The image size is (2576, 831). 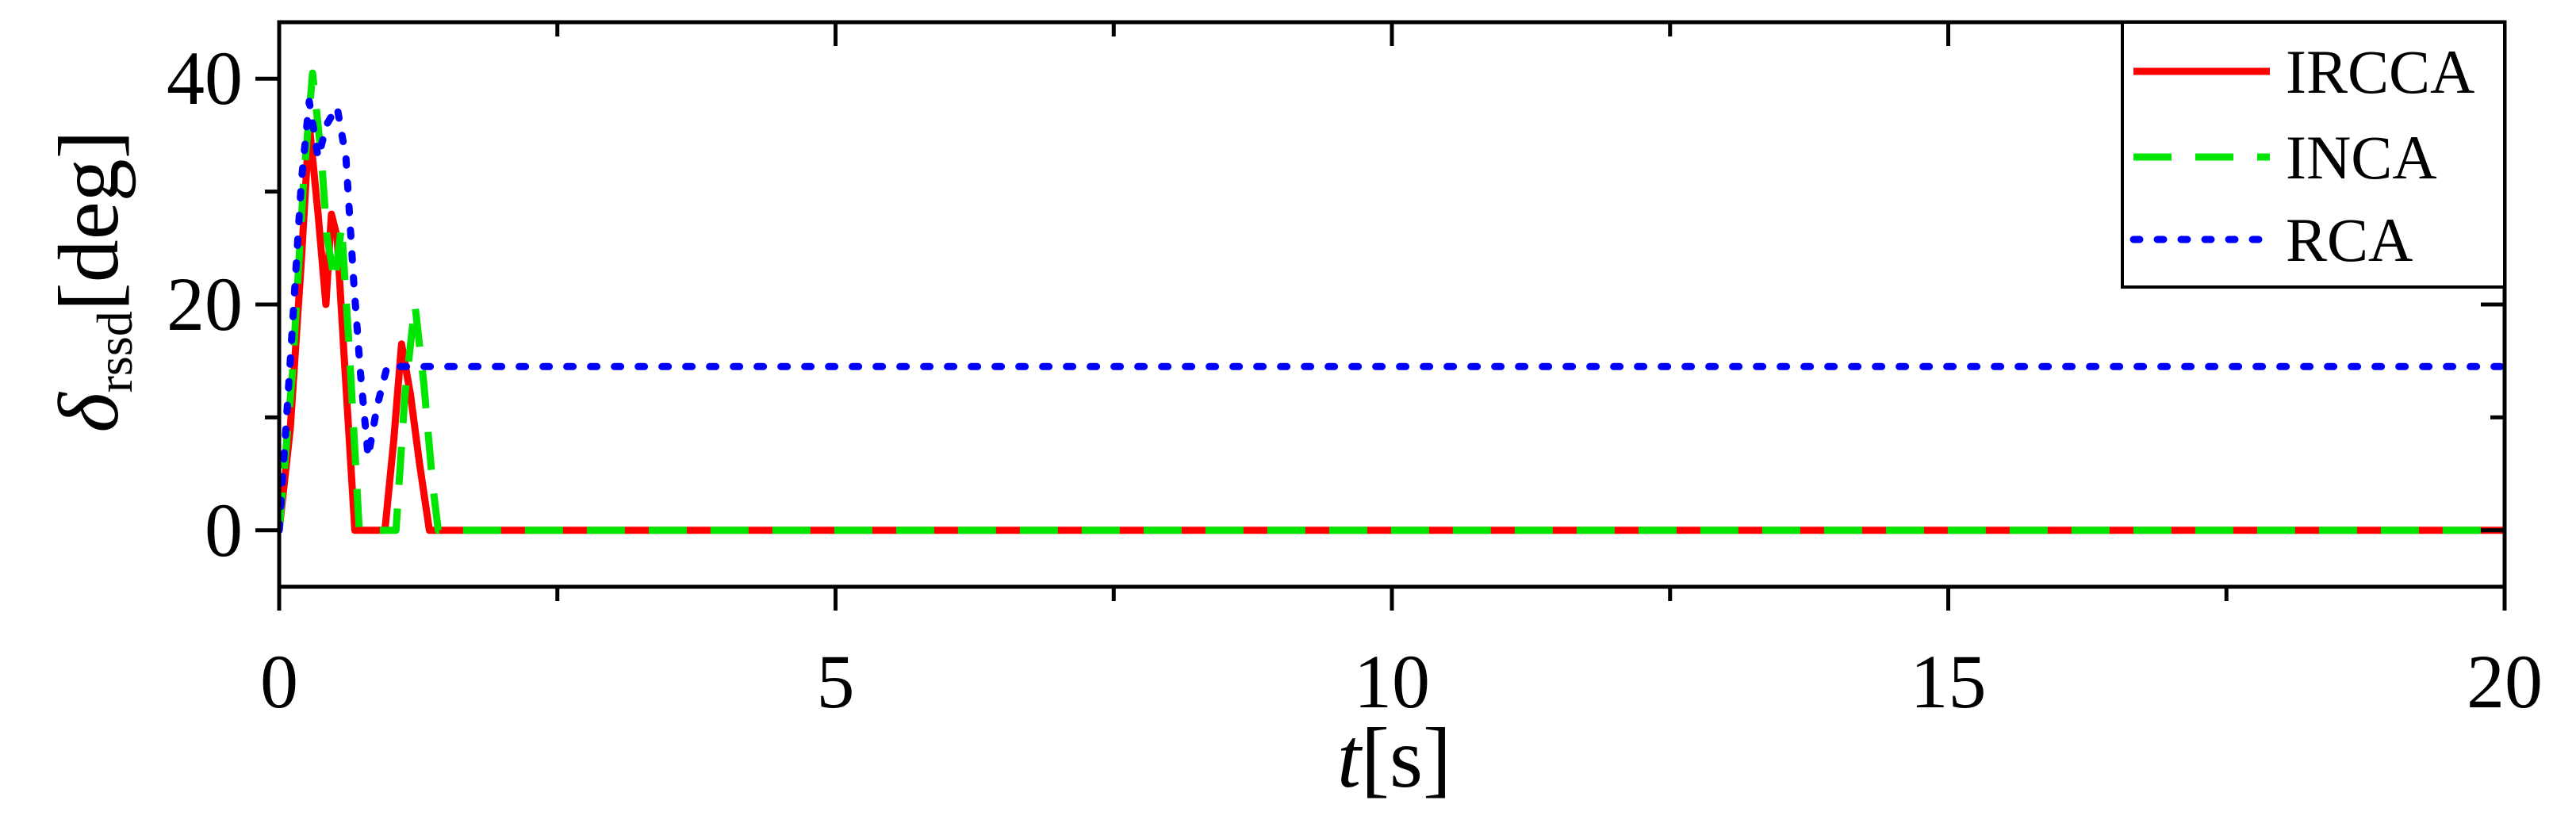 What do you see at coordinates (1350, 758) in the screenshot?
I see `x-axis-var: t` at bounding box center [1350, 758].